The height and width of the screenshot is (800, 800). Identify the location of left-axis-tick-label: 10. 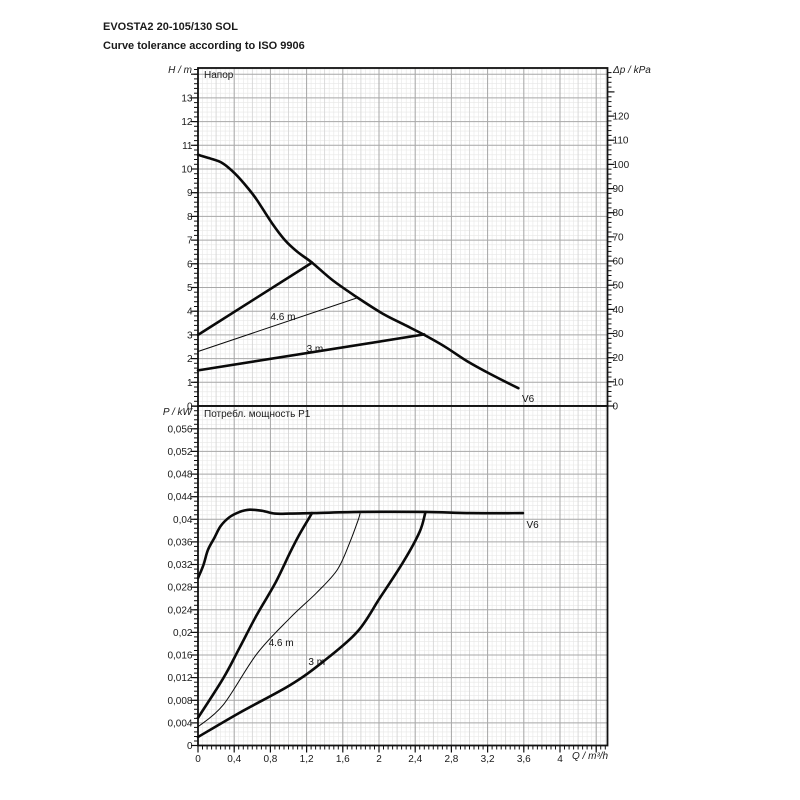
(187, 170).